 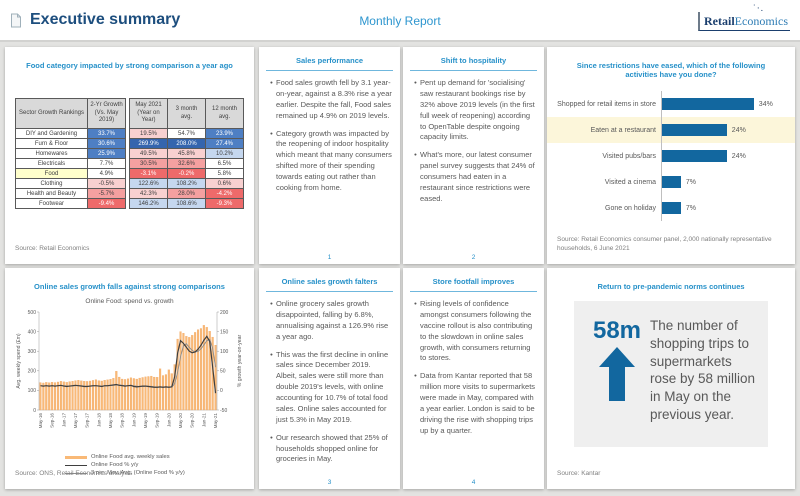 What do you see at coordinates (106, 143) in the screenshot?
I see `value-cell: 30.6%` at bounding box center [106, 143].